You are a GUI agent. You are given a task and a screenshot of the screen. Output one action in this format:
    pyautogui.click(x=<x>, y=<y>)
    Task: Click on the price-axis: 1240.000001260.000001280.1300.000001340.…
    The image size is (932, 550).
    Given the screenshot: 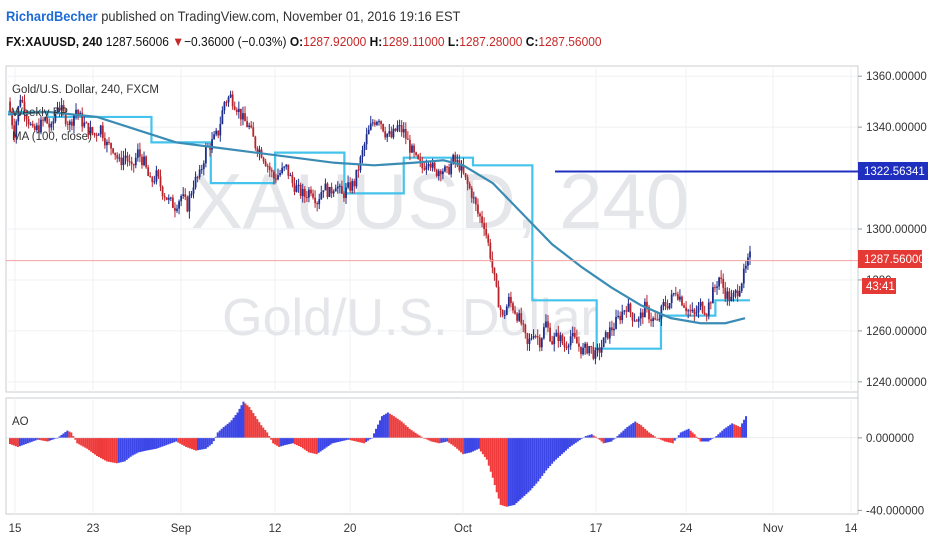 What is the action you would take?
    pyautogui.click(x=892, y=230)
    